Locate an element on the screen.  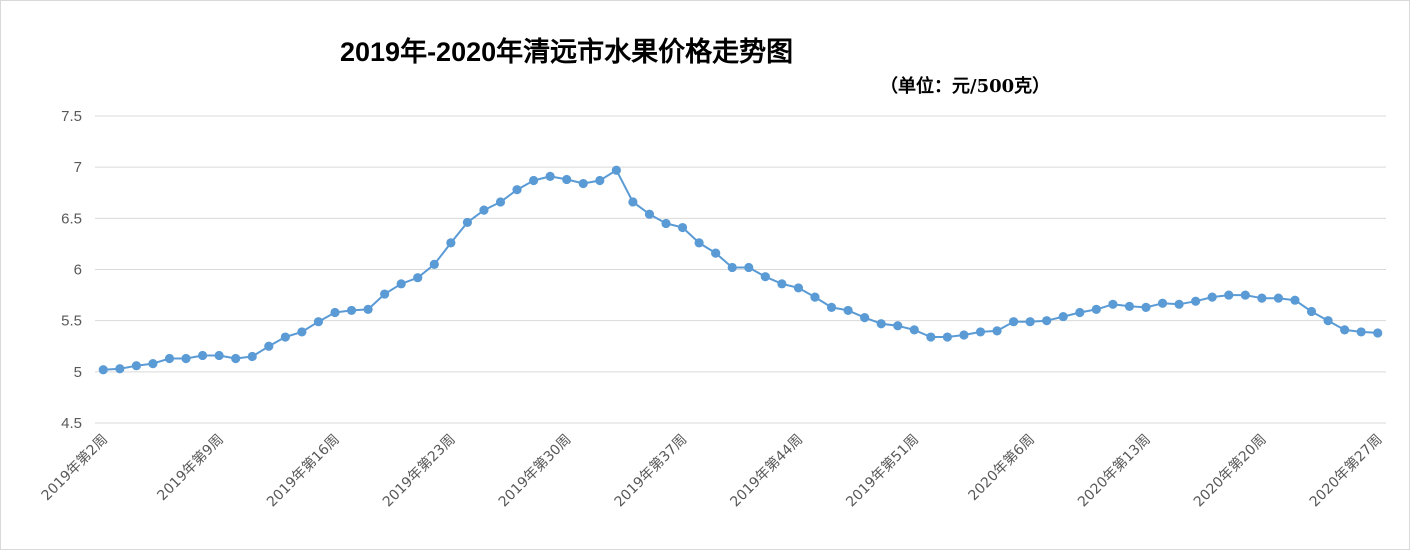
x-tick-label: 2019年第16周 is located at coordinates (303, 471).